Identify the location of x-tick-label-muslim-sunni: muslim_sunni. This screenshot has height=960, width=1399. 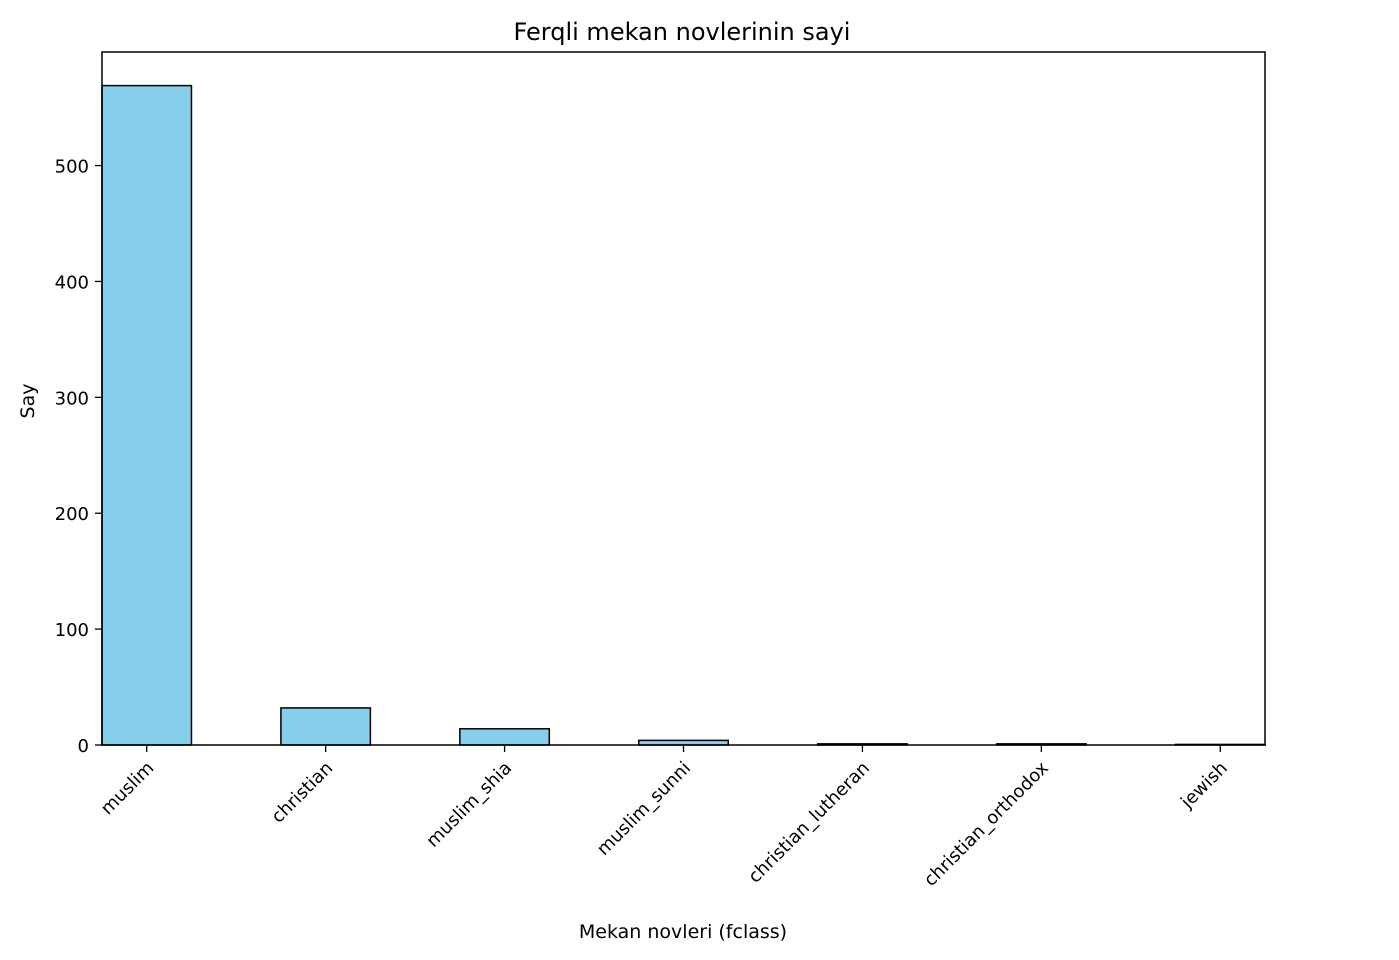
(644, 809).